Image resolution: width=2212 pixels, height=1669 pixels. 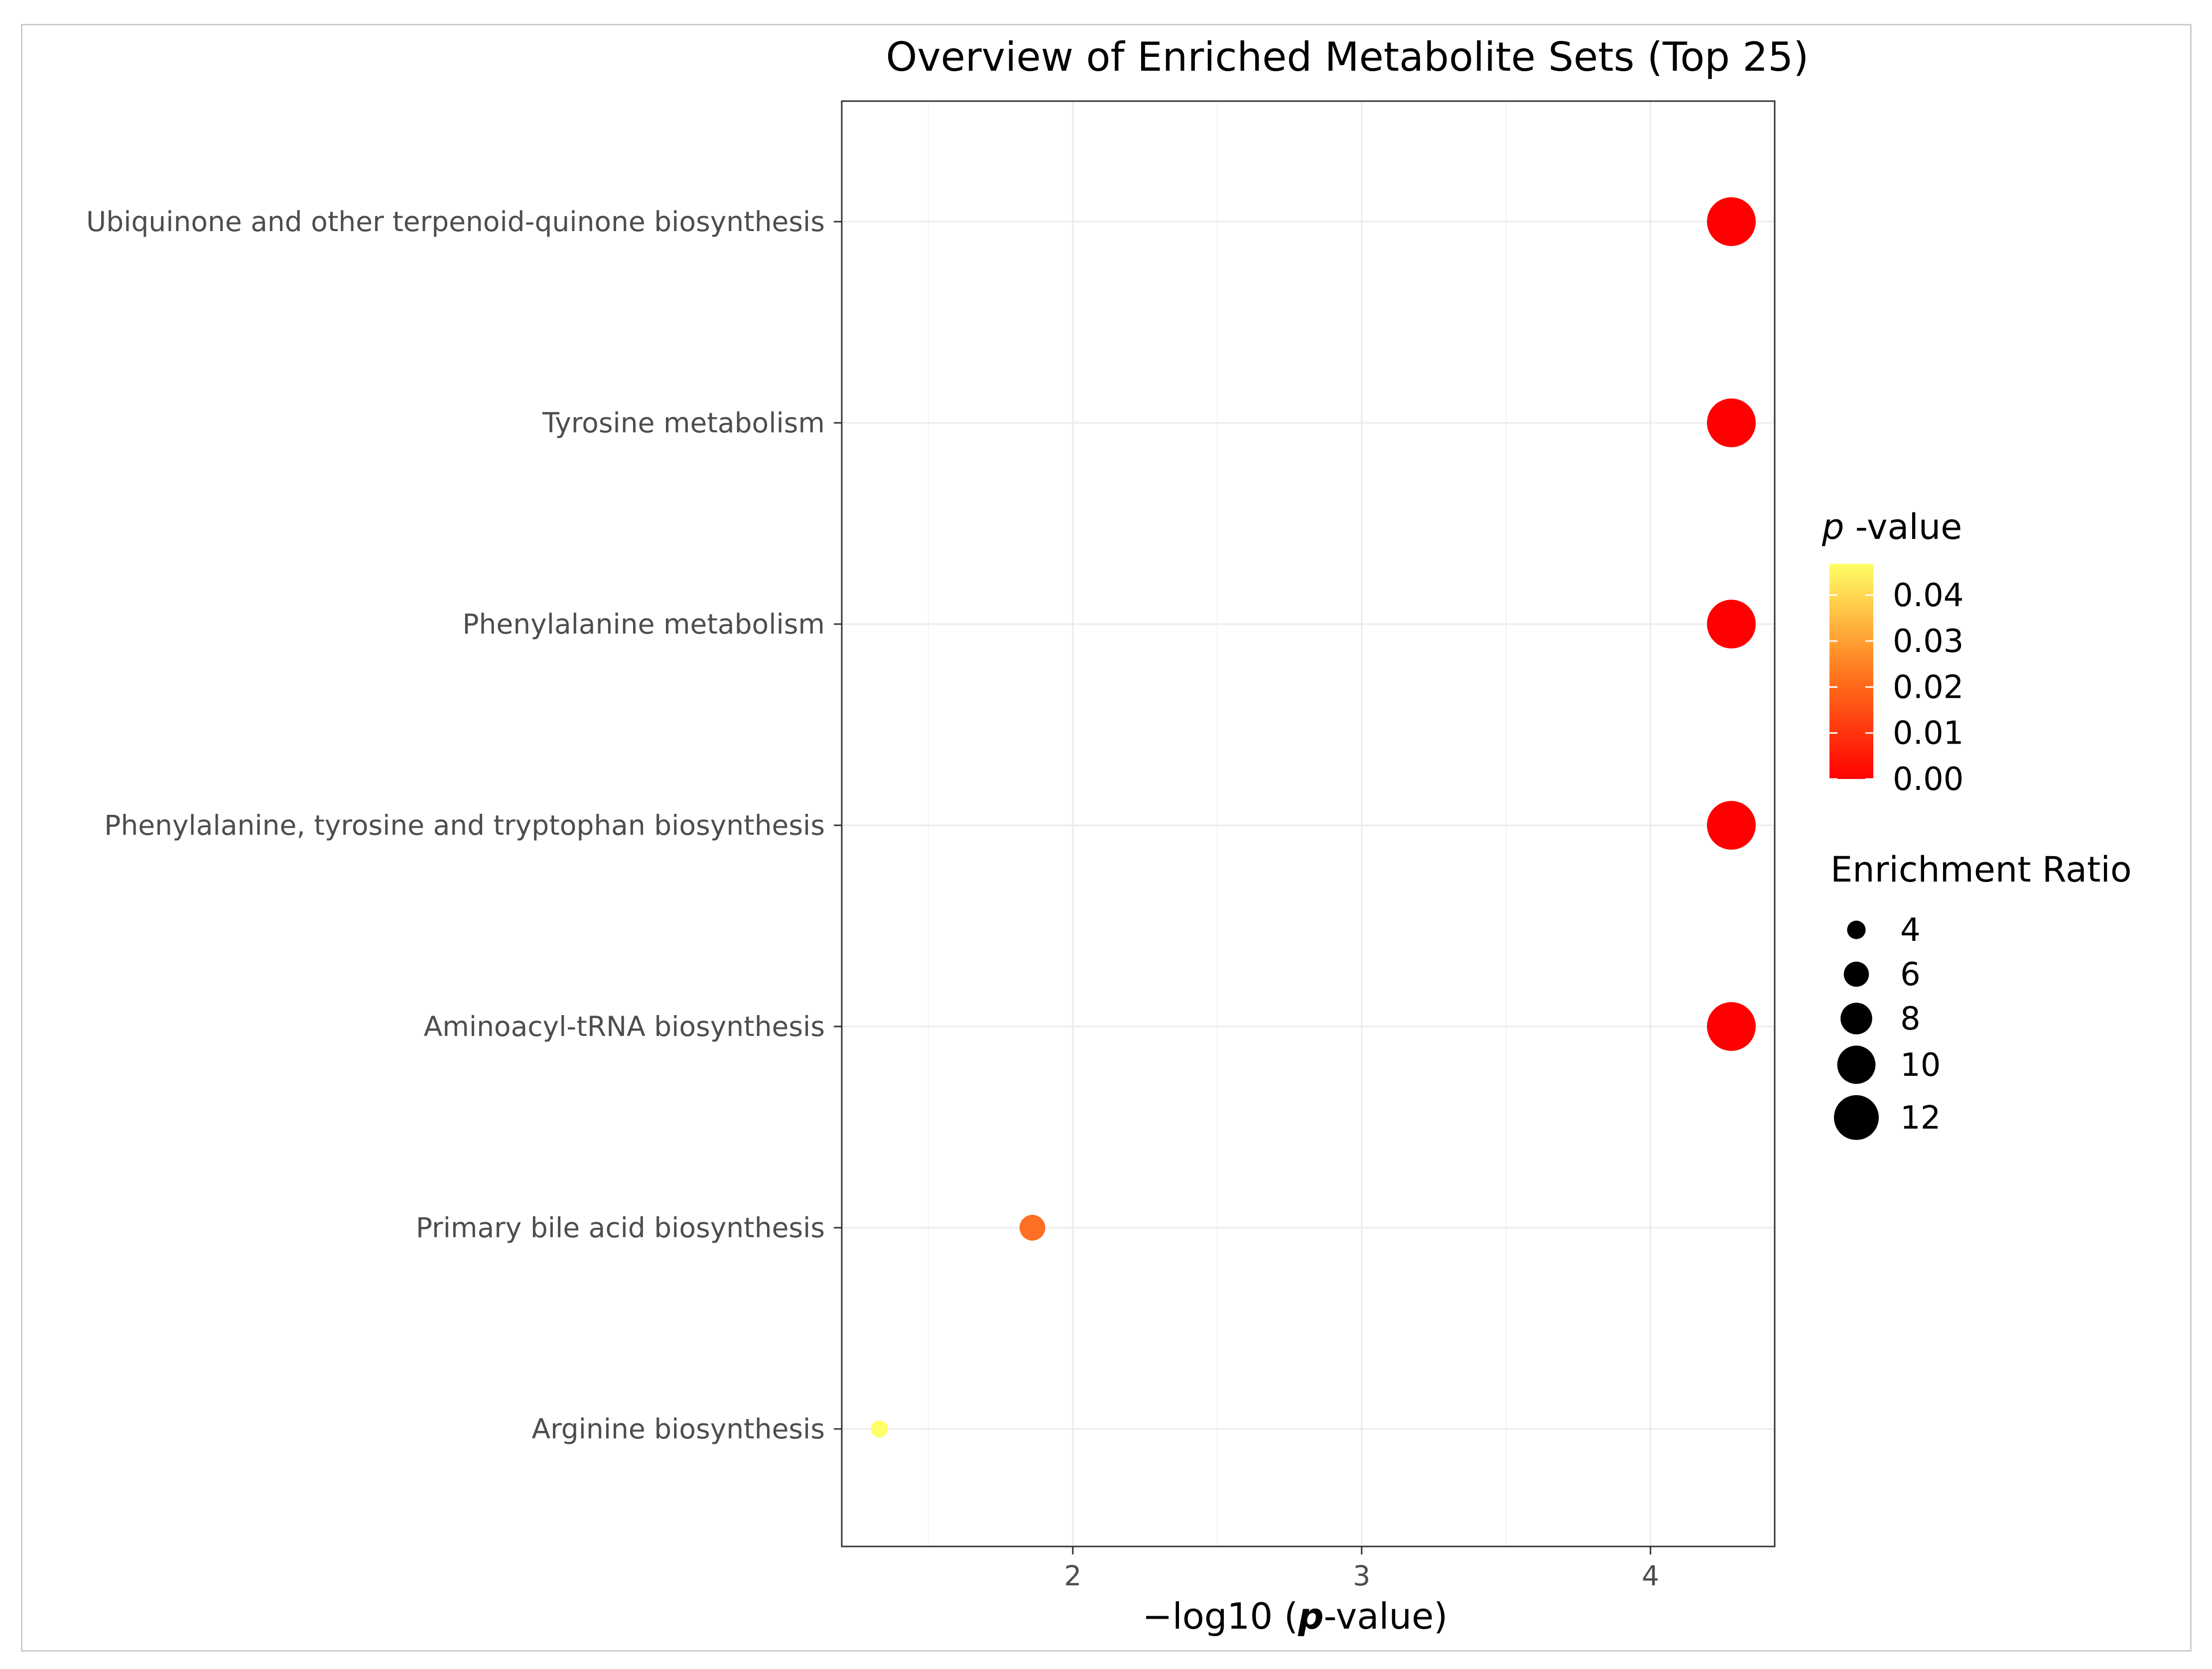 What do you see at coordinates (1910, 1019) in the screenshot?
I see `size-legend-label: 8` at bounding box center [1910, 1019].